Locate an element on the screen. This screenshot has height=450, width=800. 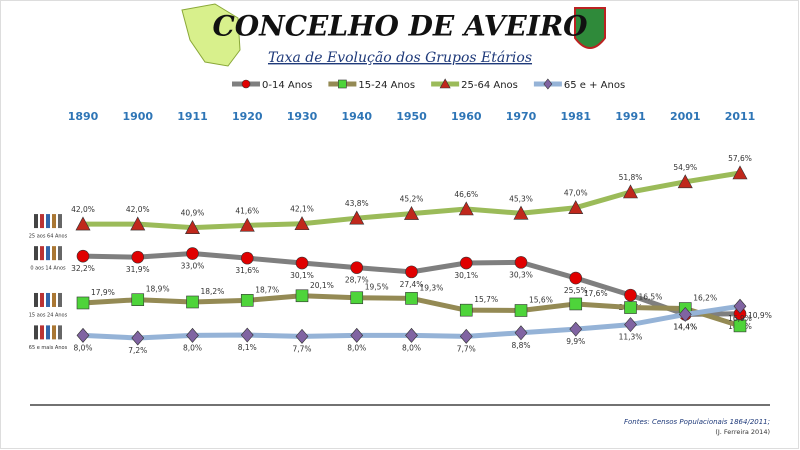
row-label: 0 aos 14 Anos is located at coordinates (48, 269).